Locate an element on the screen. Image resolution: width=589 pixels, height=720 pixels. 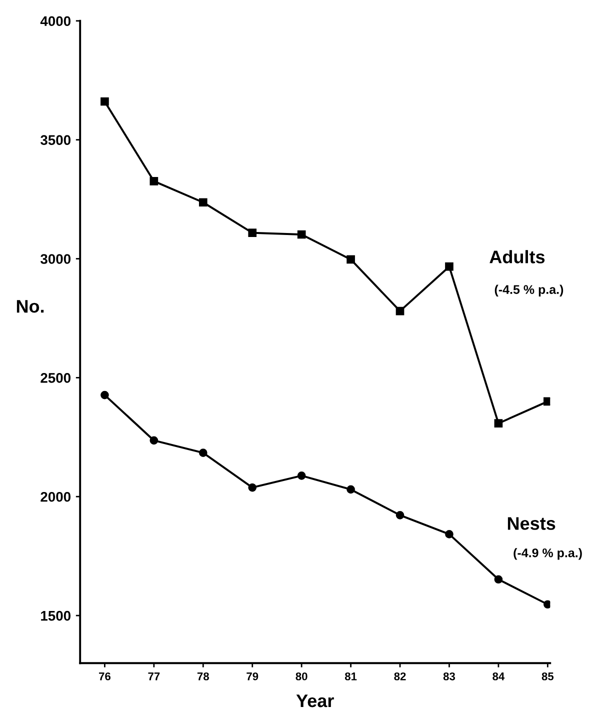
x-tick-label: 79 is located at coordinates (252, 676).